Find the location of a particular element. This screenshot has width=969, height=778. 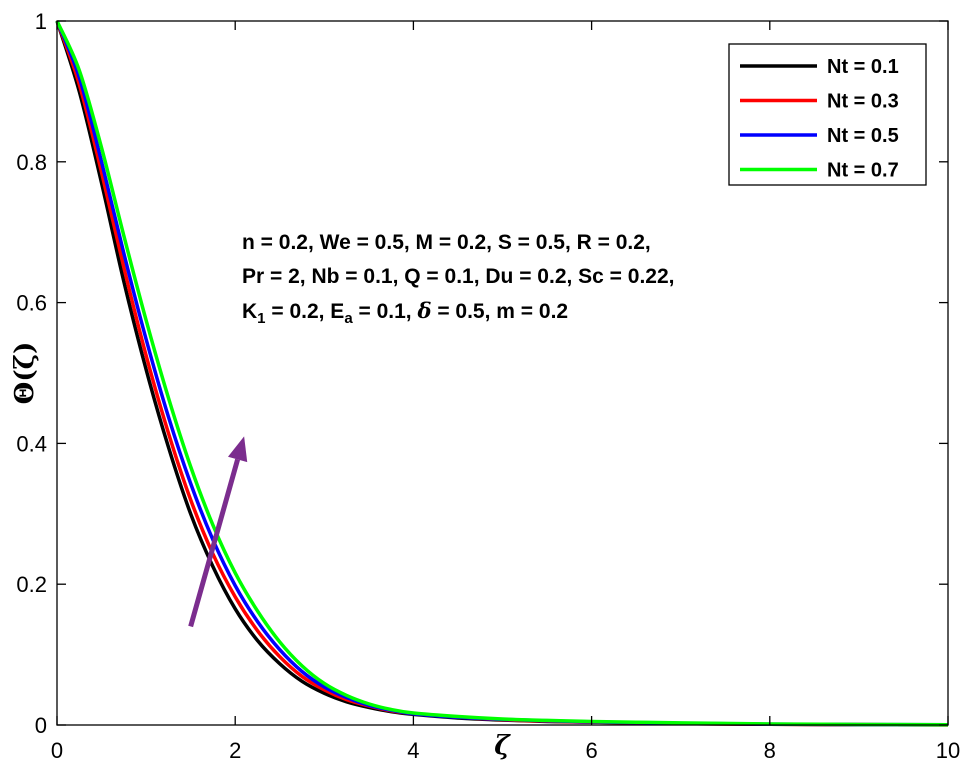

x-tick-label: 2 is located at coordinates (235, 750).